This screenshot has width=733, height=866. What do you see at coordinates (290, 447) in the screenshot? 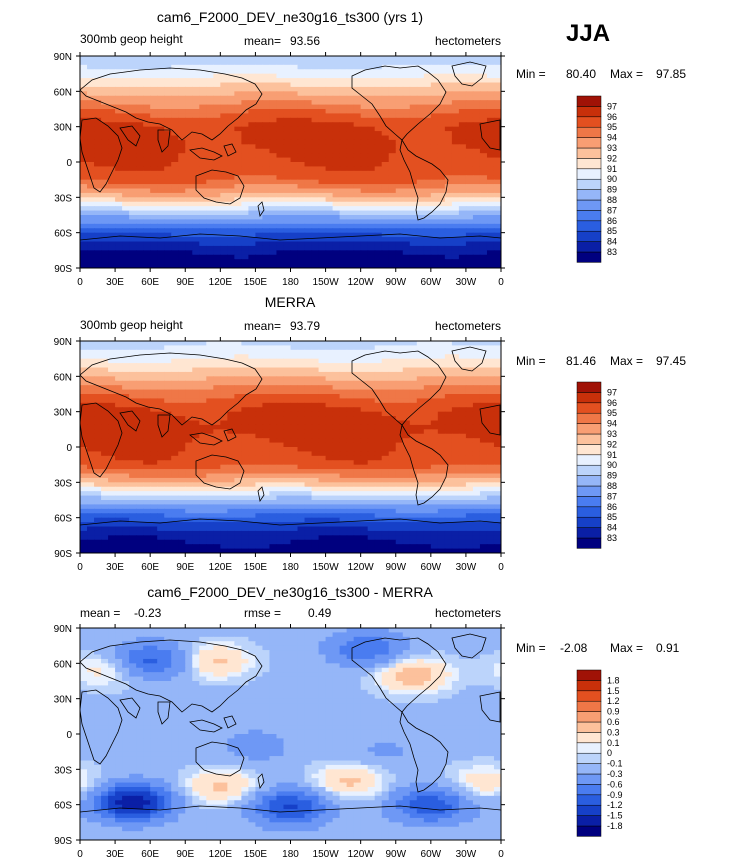
I see `map-plot` at bounding box center [290, 447].